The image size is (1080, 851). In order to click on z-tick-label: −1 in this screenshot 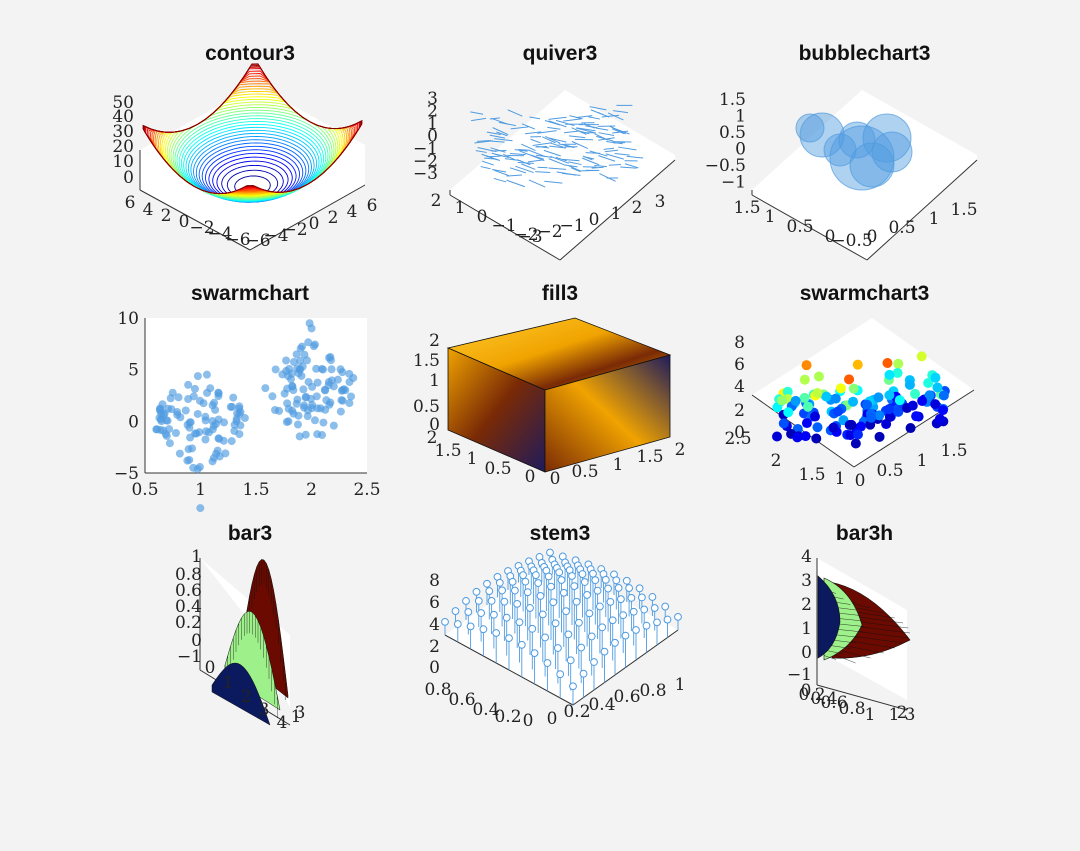, I will do `click(733, 183)`.